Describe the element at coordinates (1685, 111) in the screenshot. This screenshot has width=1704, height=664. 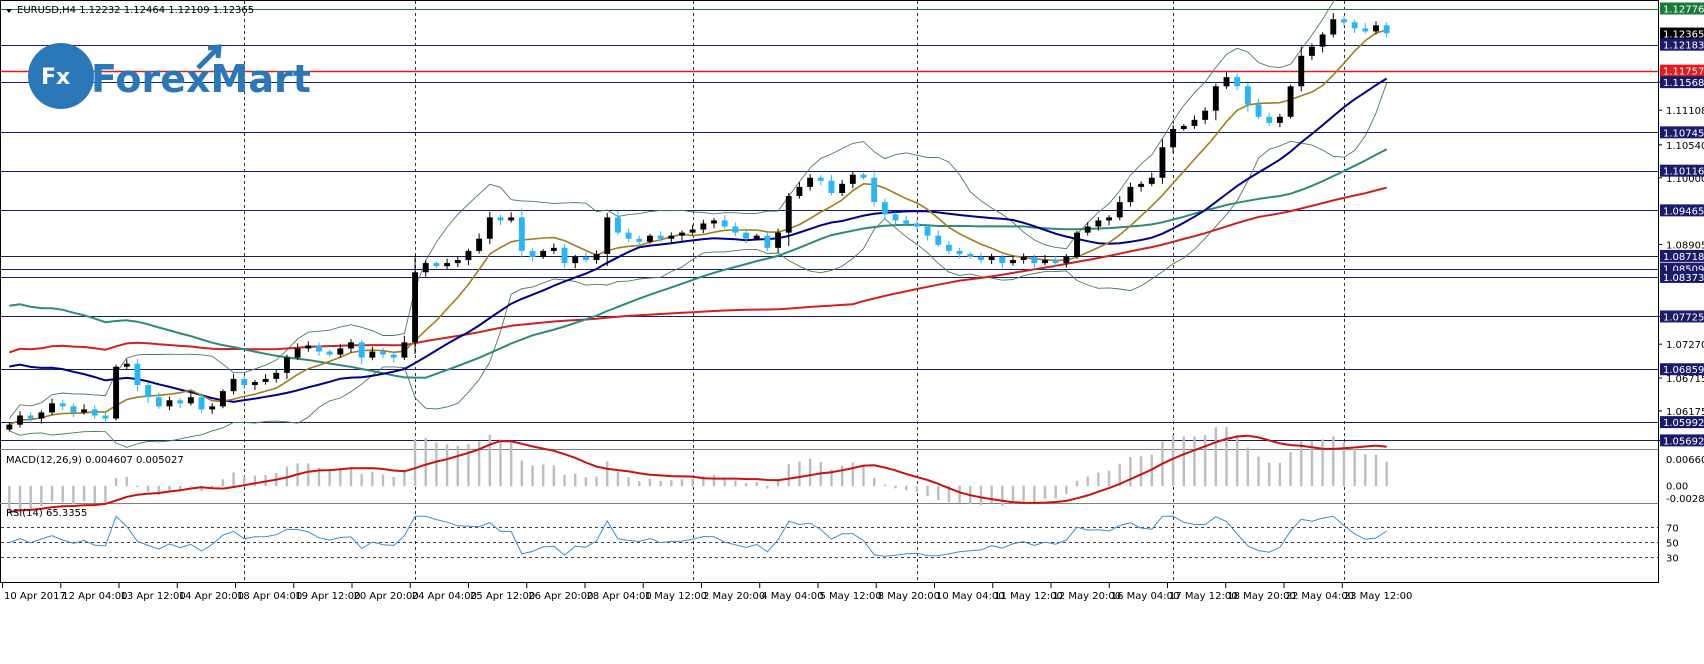
I see `price-tick-label: 1.11108` at that location.